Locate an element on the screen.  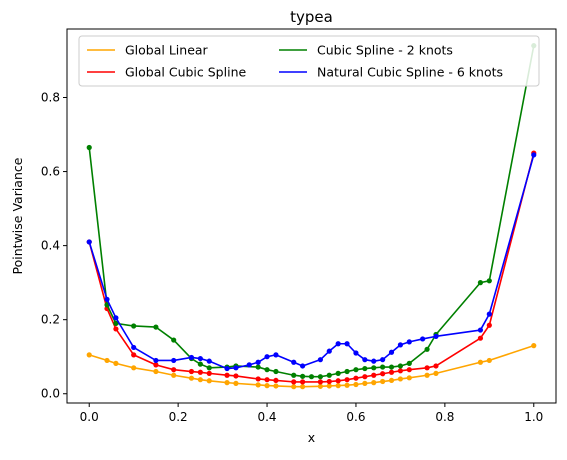
x-tick-label: 1.0 is located at coordinates (533, 417).